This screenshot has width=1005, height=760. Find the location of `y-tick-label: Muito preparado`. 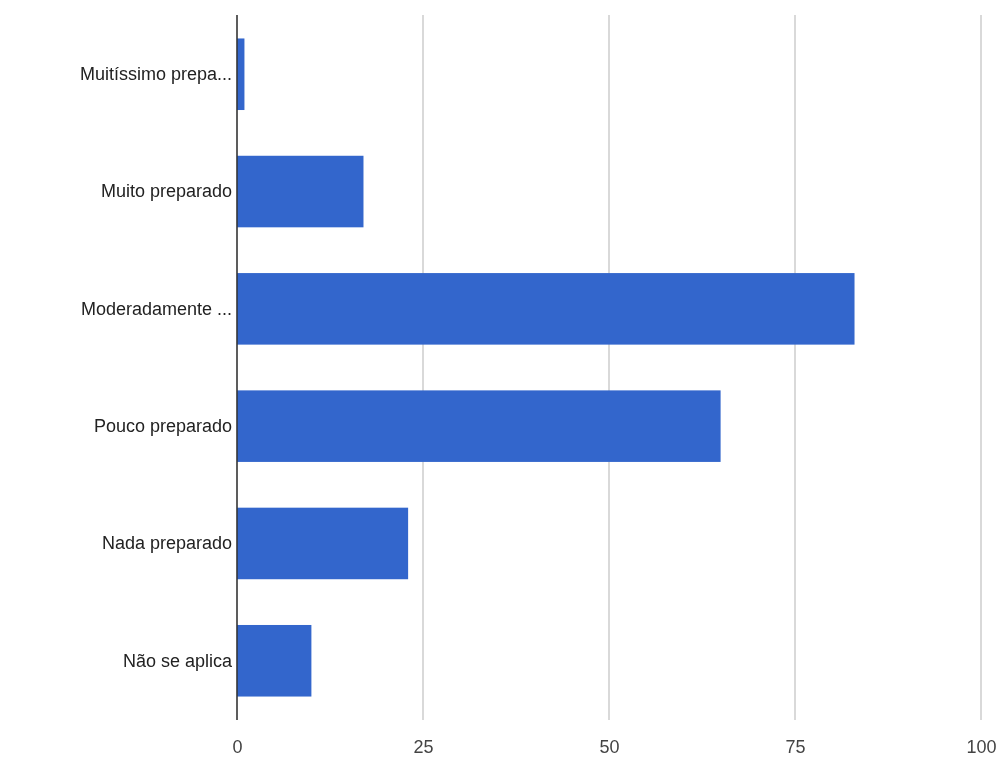

y-tick-label: Muito preparado is located at coordinates (166, 191).